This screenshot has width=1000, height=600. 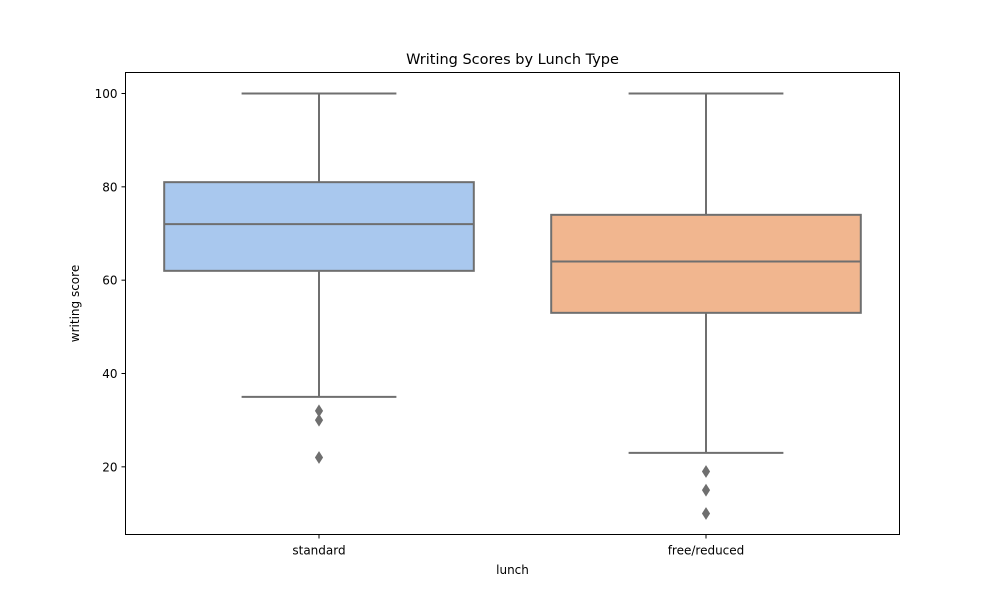 What do you see at coordinates (109, 187) in the screenshot?
I see `y-tick-label: 80` at bounding box center [109, 187].